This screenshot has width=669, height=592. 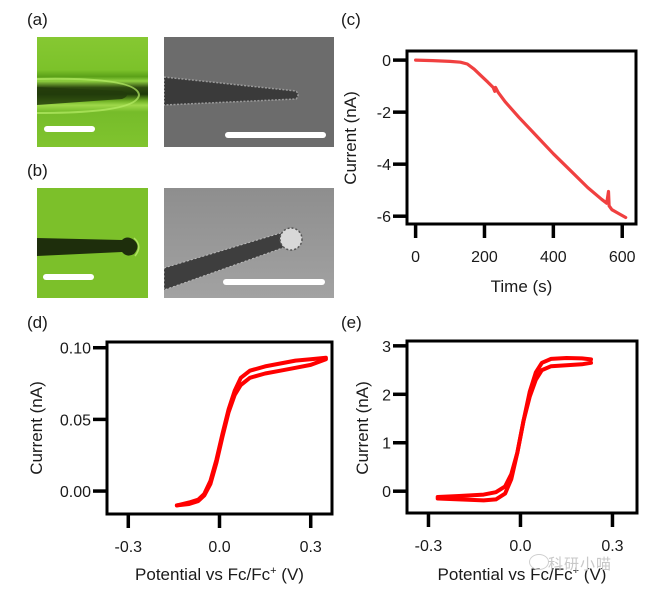 What do you see at coordinates (351, 322) in the screenshot?
I see `panel-label-e: (e)` at bounding box center [351, 322].